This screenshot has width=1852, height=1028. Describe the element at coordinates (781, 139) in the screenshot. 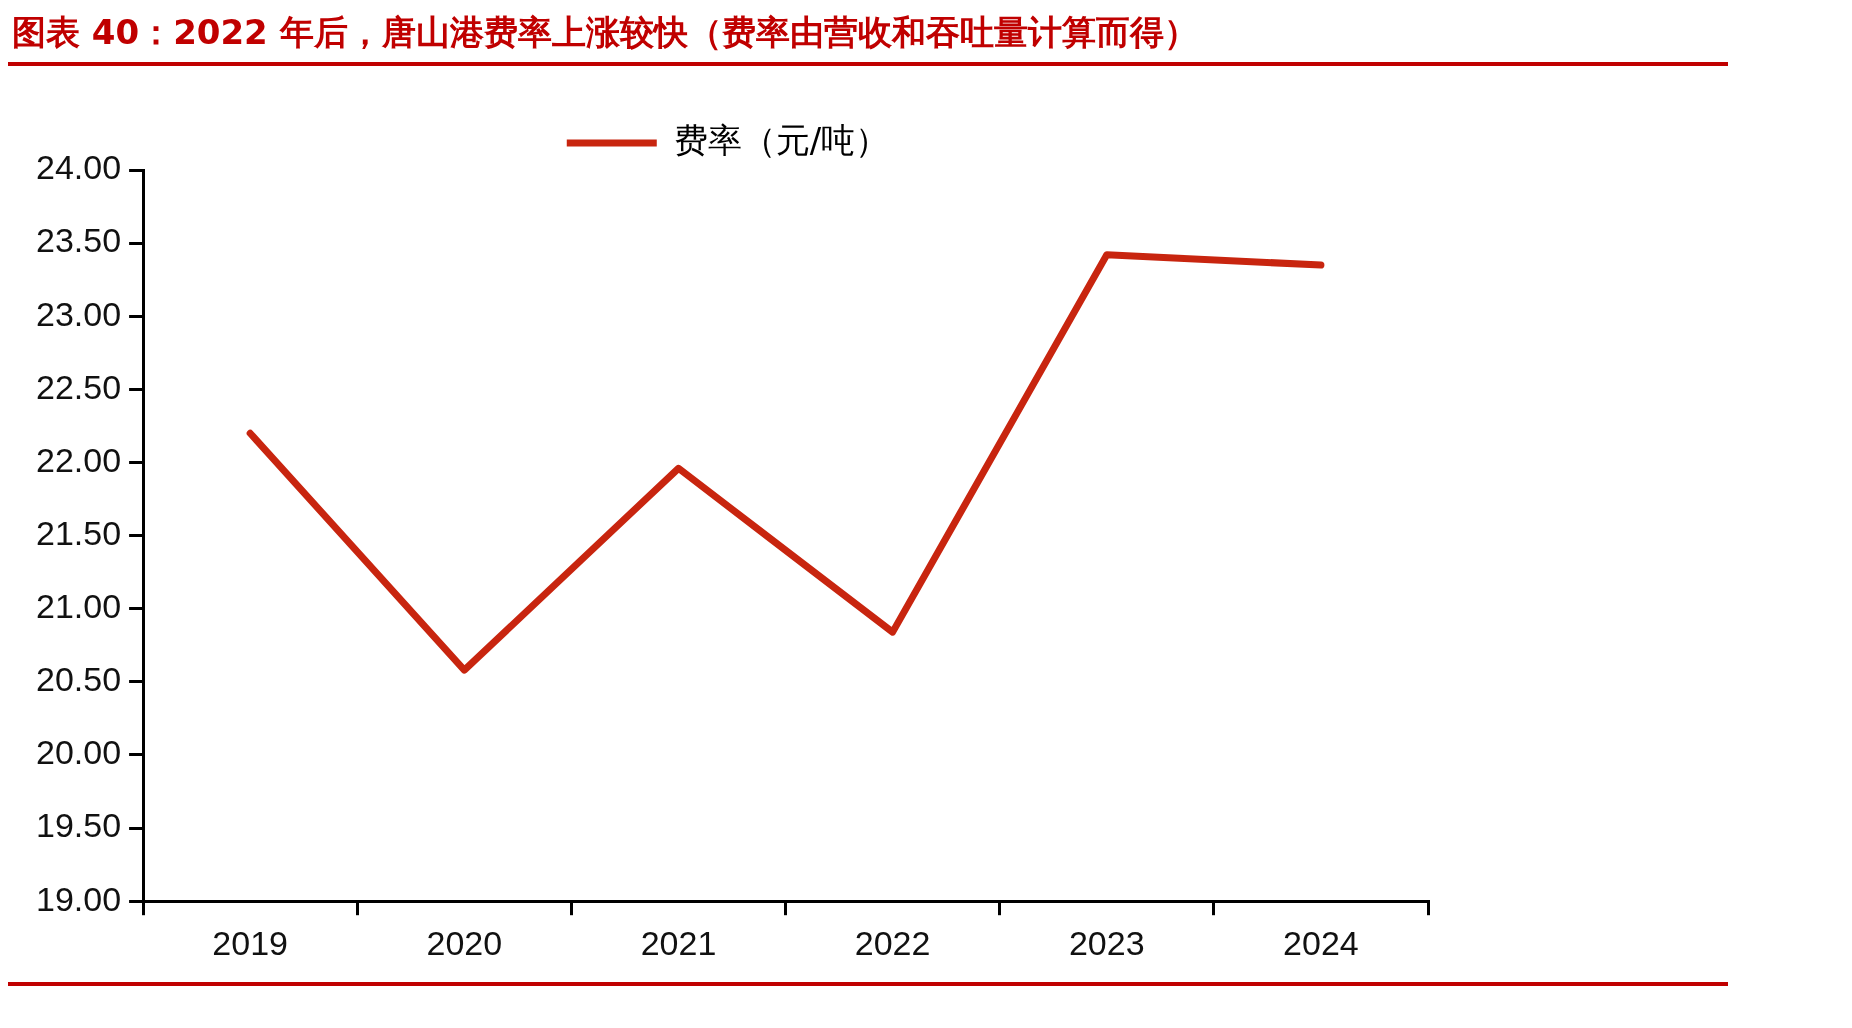

I see `legend-label: 费率（元/吨）` at that location.